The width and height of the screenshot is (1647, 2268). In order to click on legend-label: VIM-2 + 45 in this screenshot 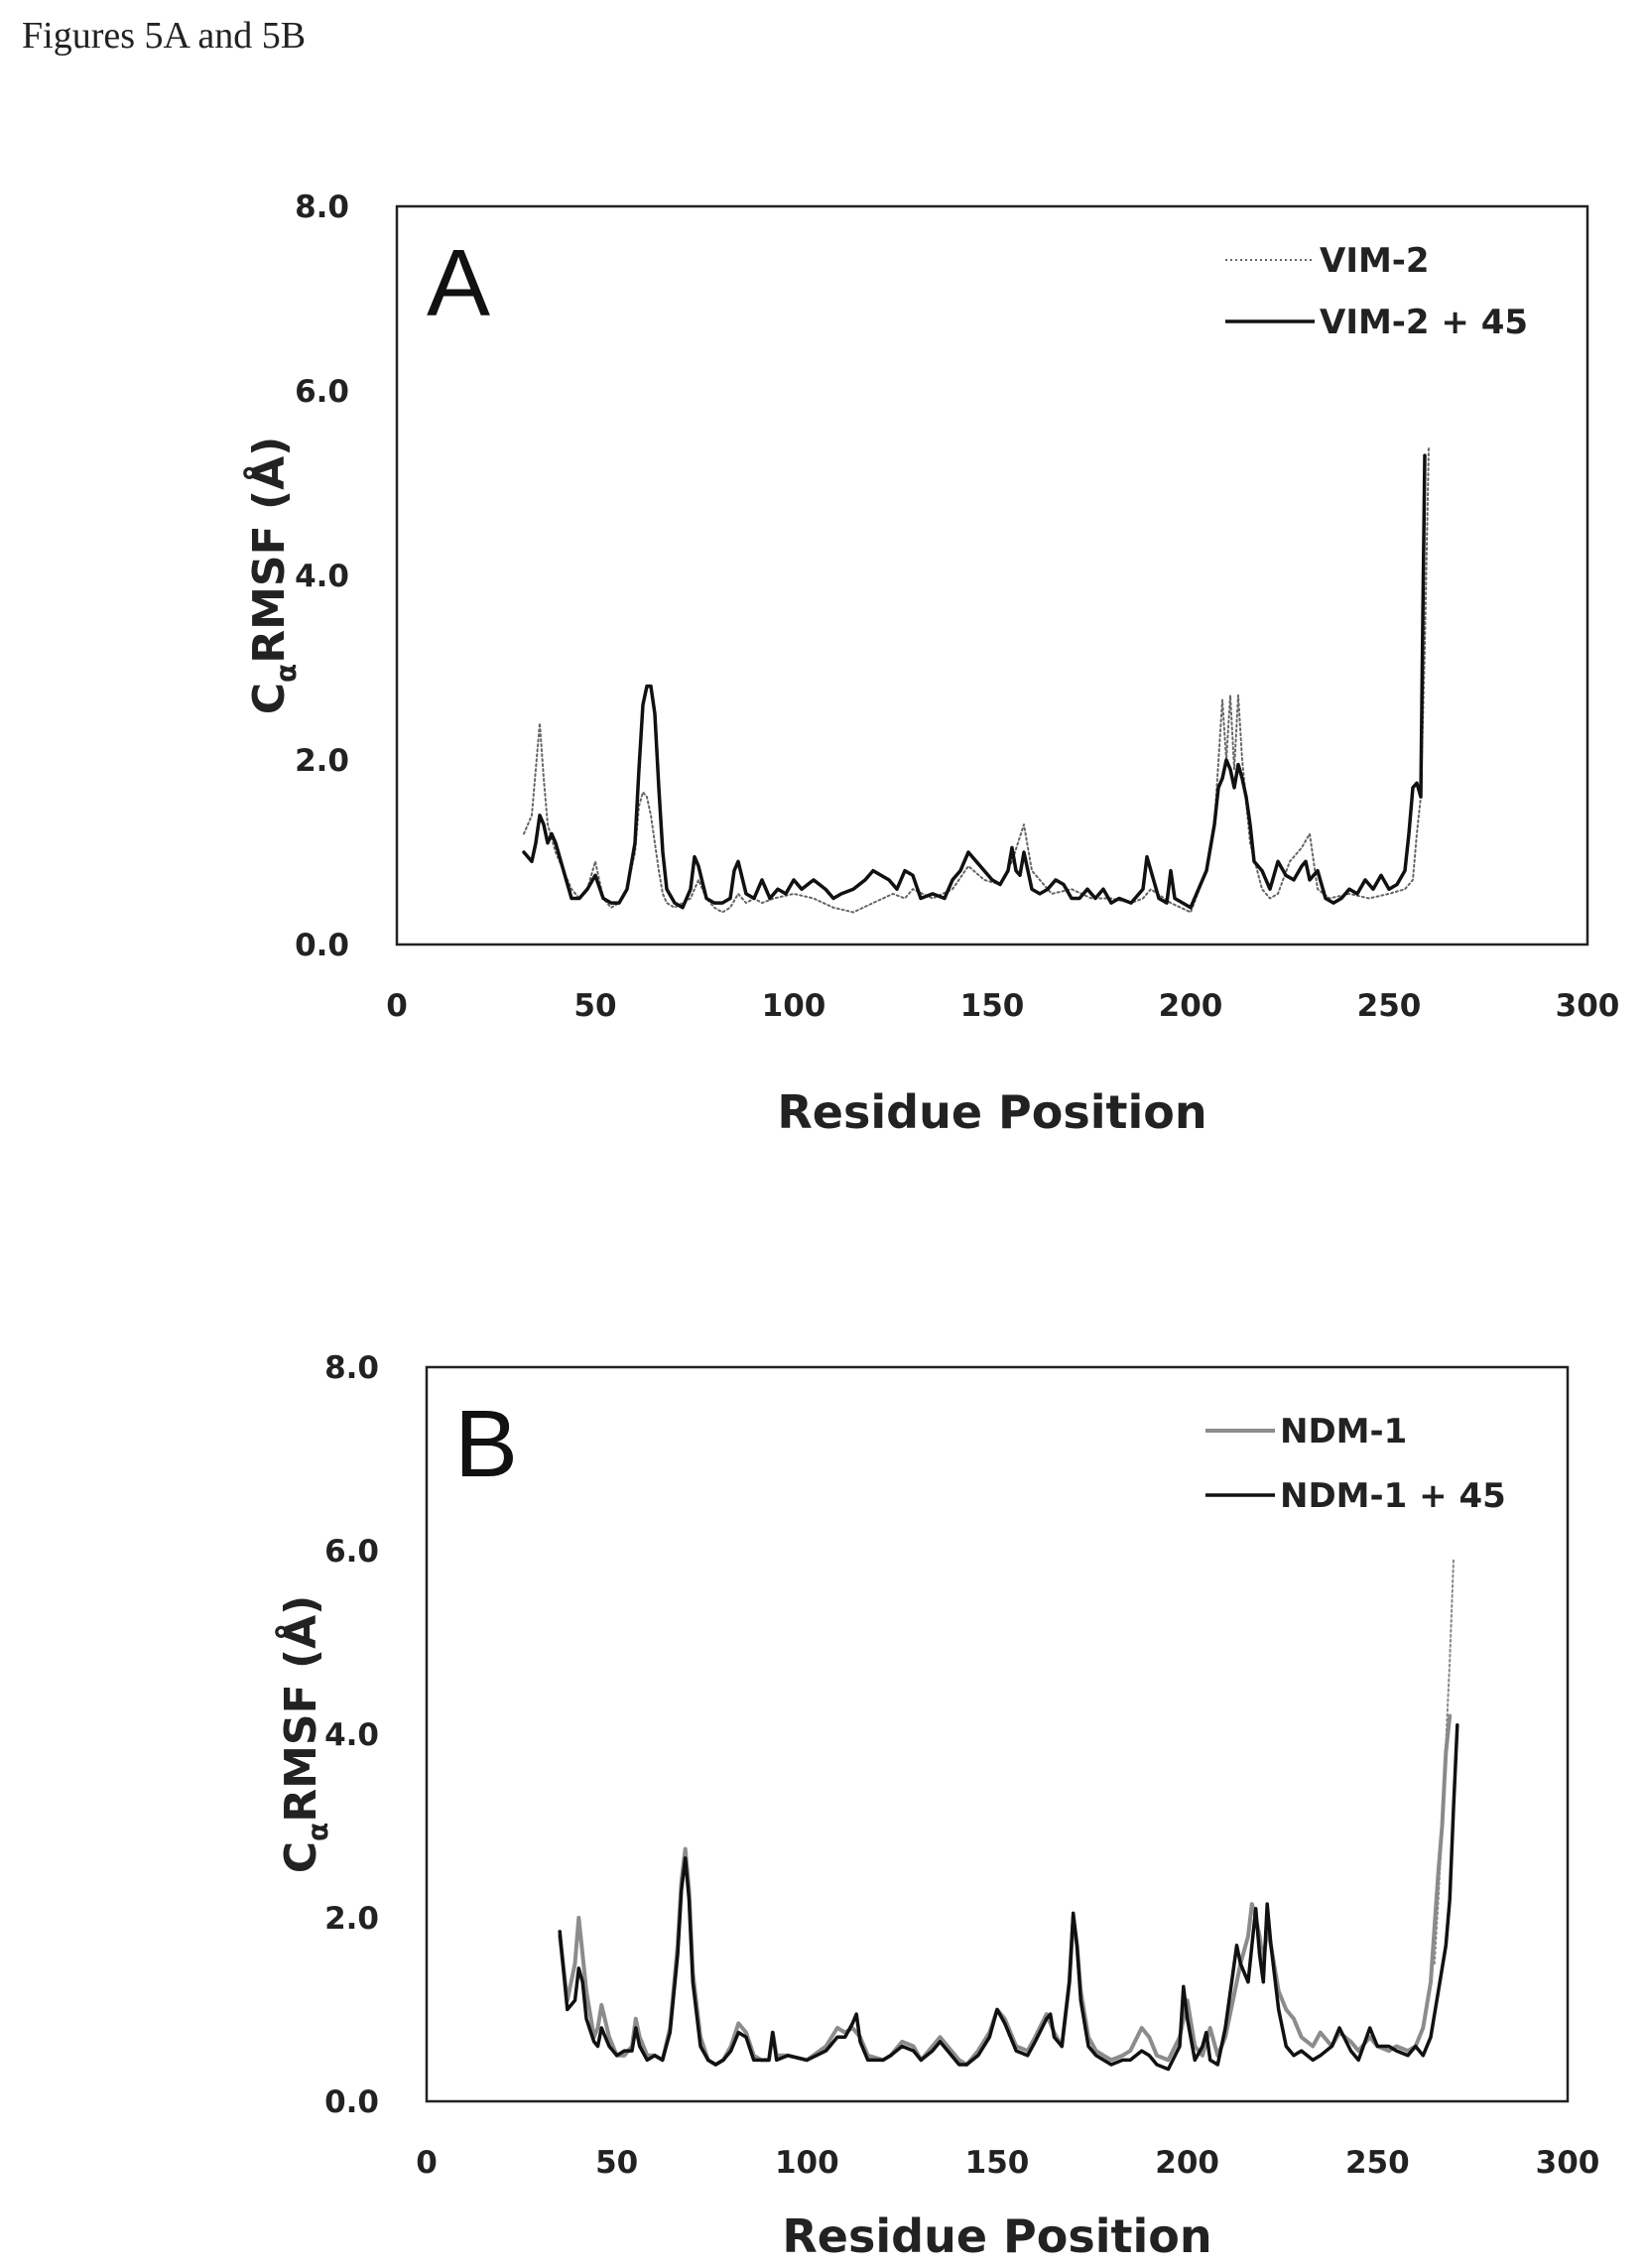, I will do `click(1424, 322)`.